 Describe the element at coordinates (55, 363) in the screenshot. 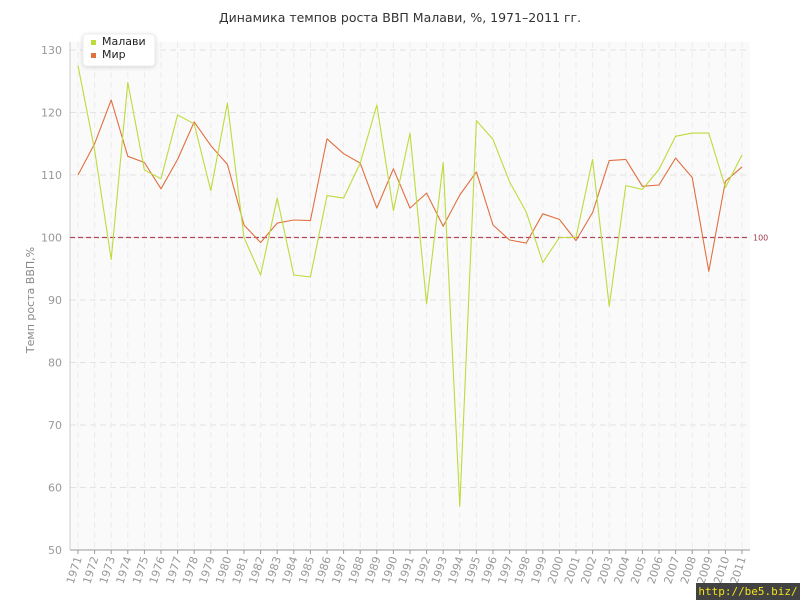

I see `y-tick-label: 80` at that location.